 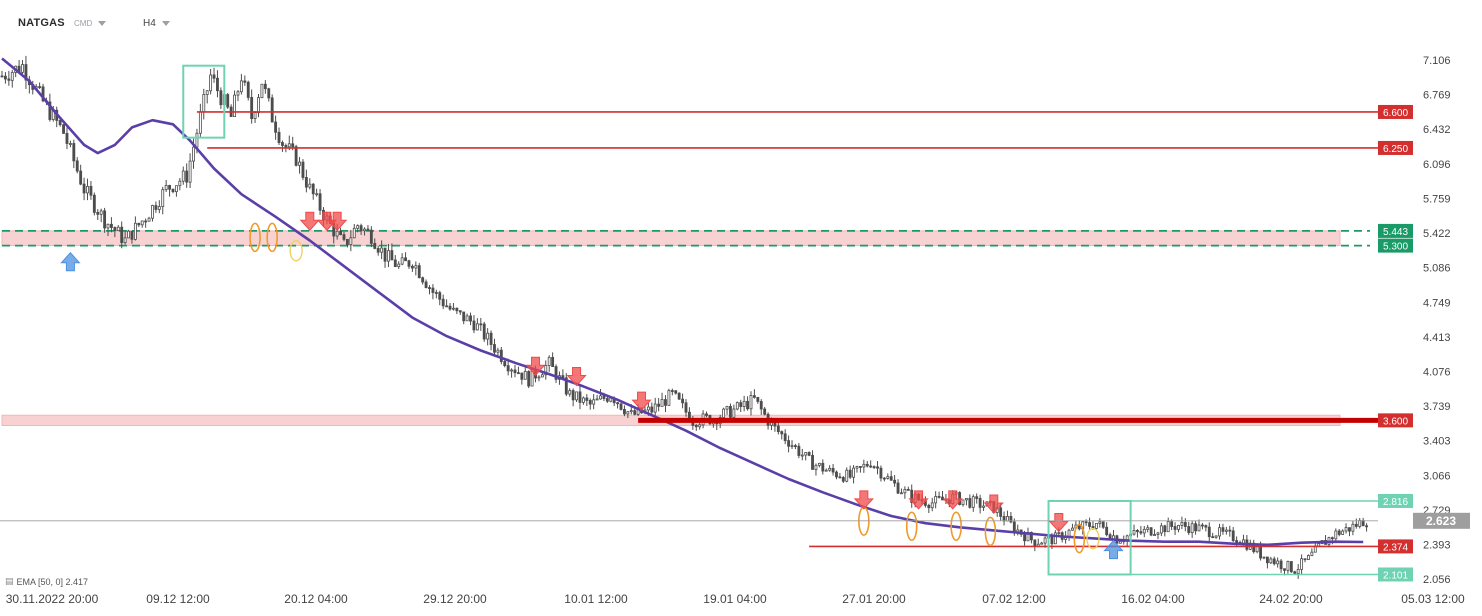 I want to click on ema-legend: ▤ EMA [50, 0] 2.417, so click(x=46, y=581).